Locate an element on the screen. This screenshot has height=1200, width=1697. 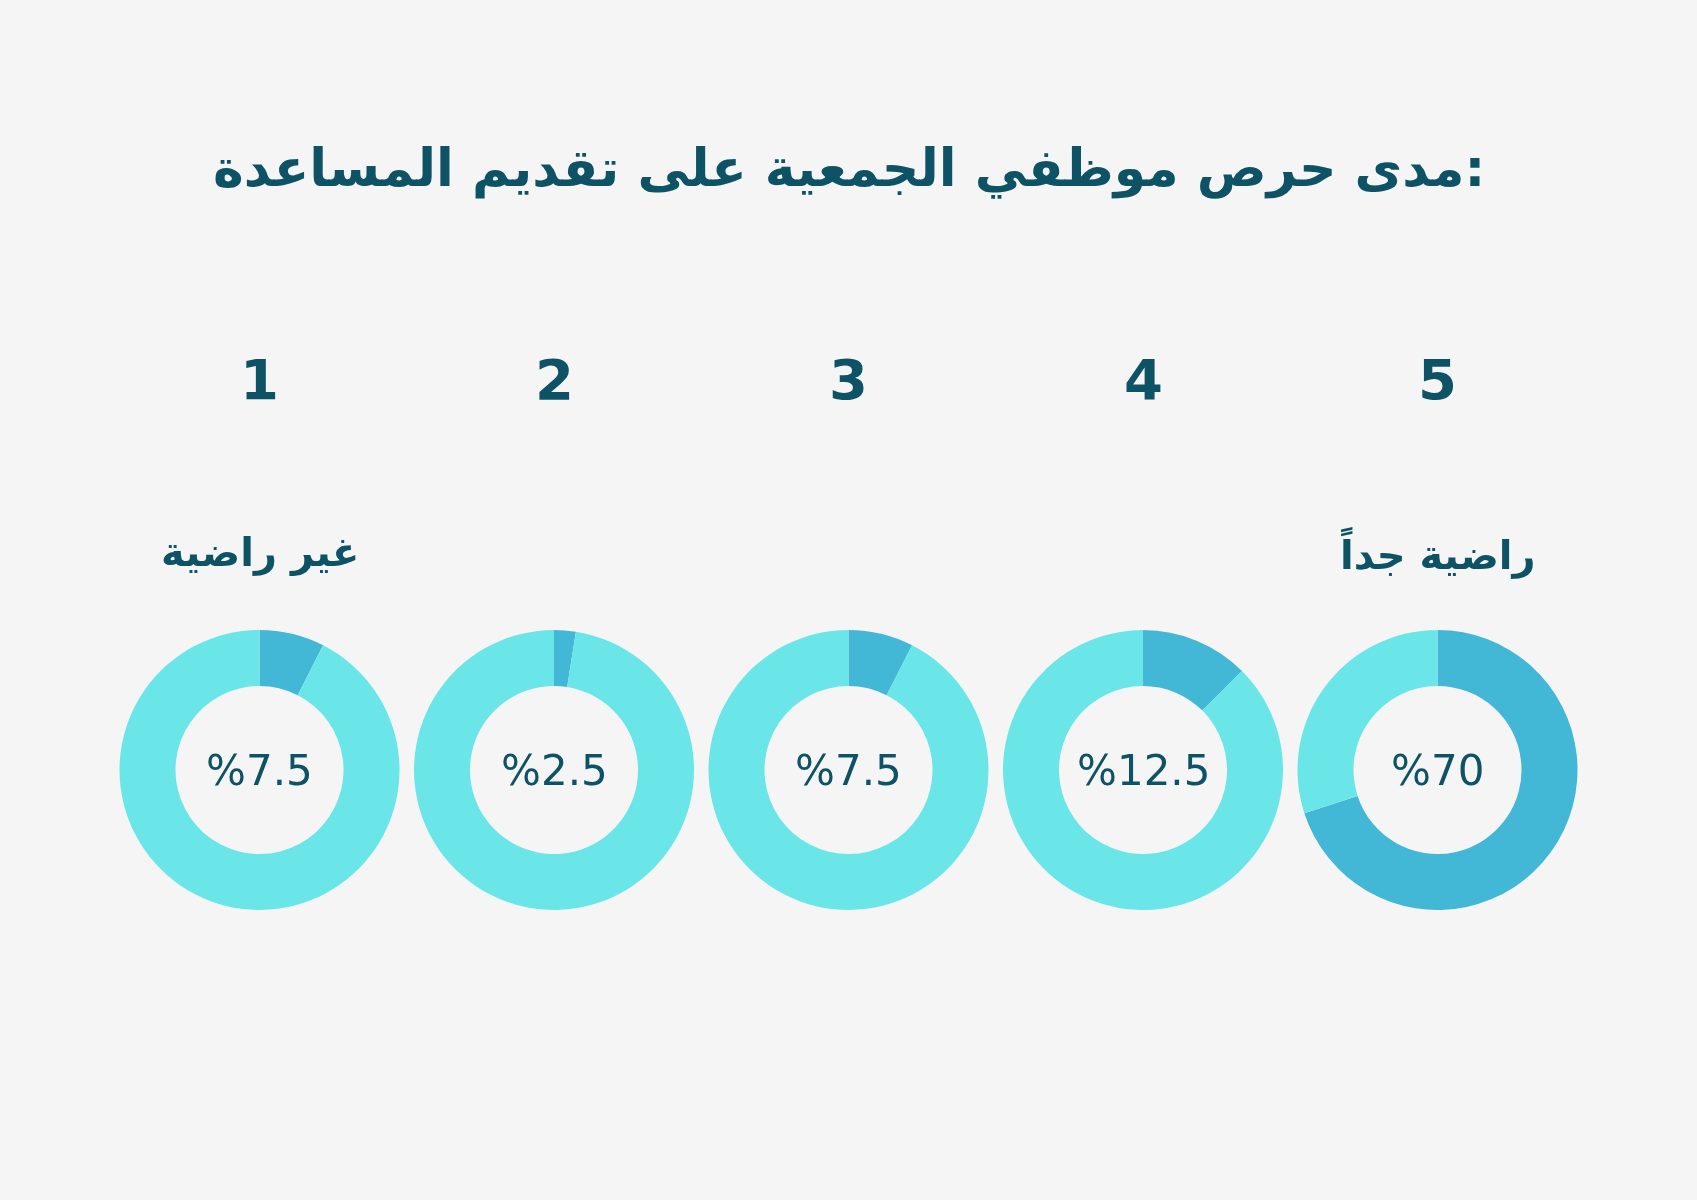
text: مدى حرص موظفي الجمعية على تقديم المساعدة: is located at coordinates (849, 168).